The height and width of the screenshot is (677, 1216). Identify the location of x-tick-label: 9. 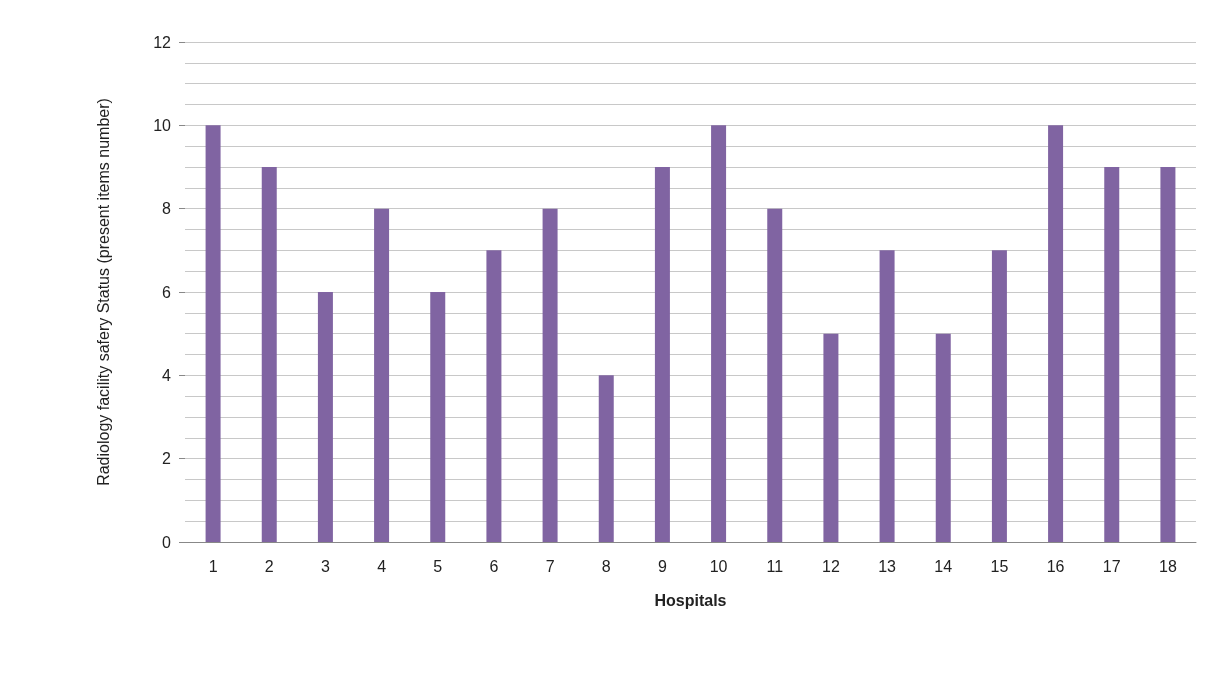
(662, 566).